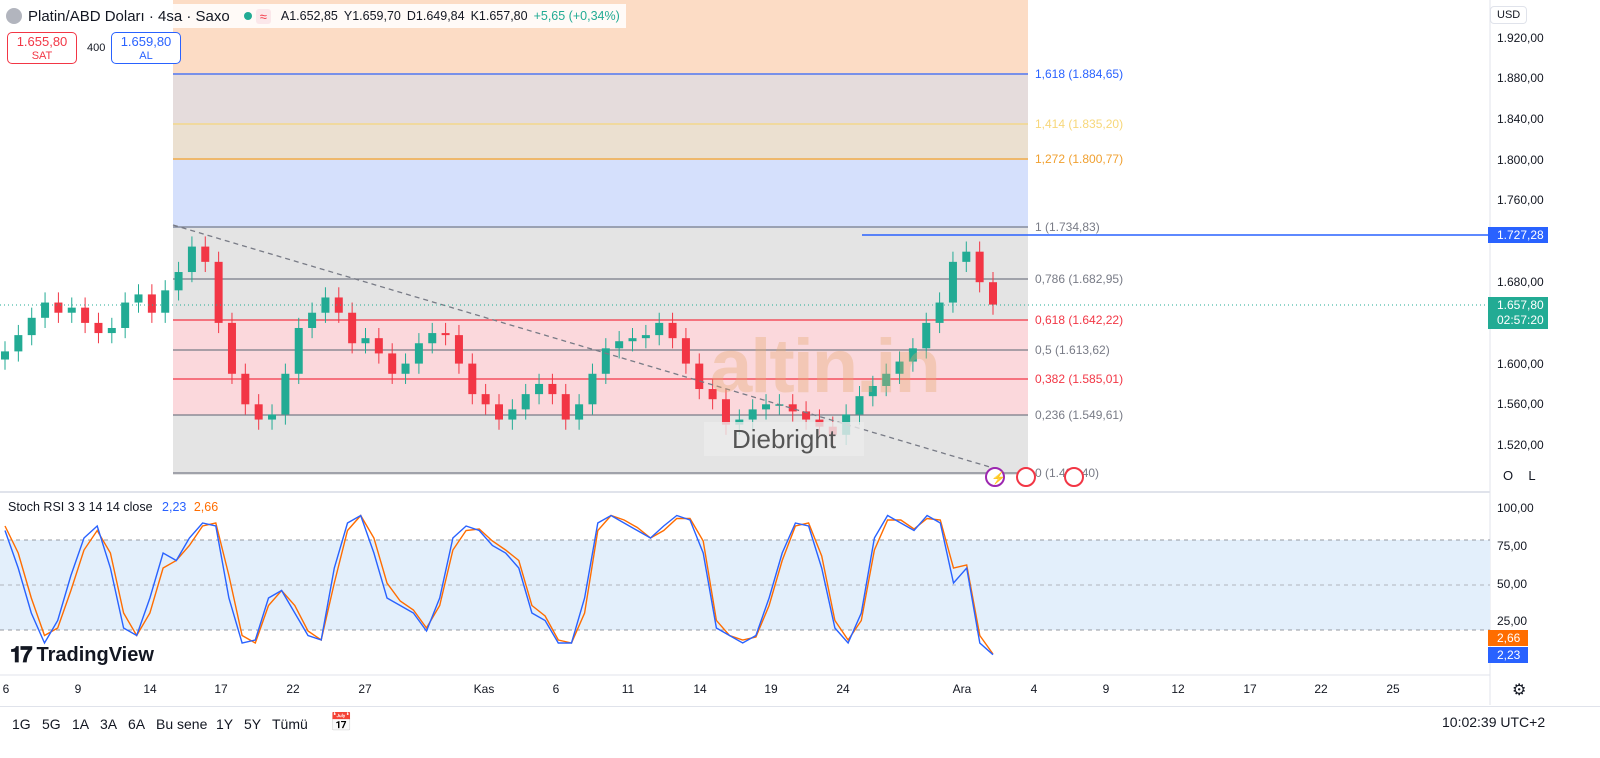 This screenshot has width=1600, height=758. Describe the element at coordinates (290, 724) in the screenshot. I see `tf-tumu: Tümü` at that location.